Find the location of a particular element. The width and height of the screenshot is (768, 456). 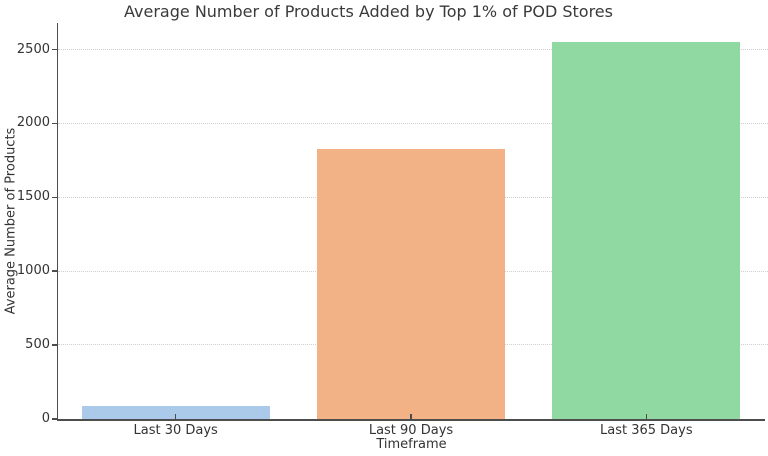

x-tick-mark-last-30-days is located at coordinates (175, 416).